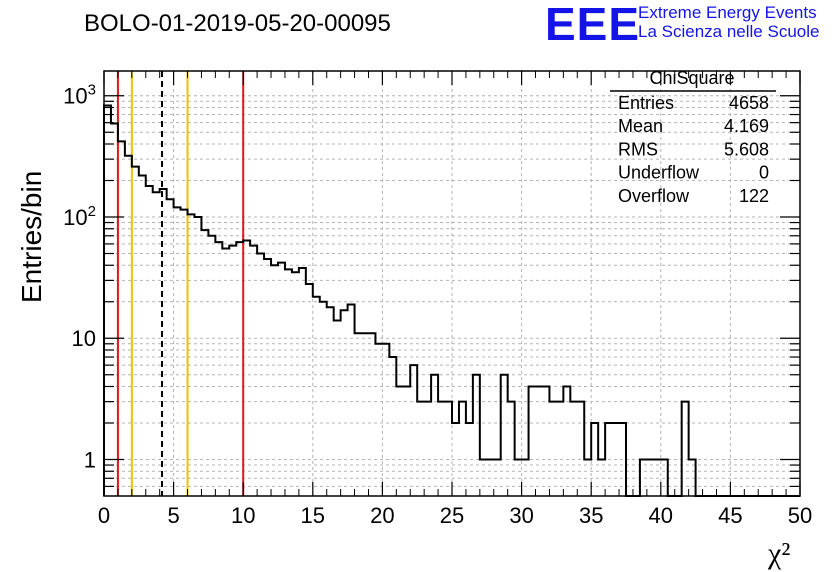 This screenshot has width=836, height=572. Describe the element at coordinates (90, 460) in the screenshot. I see `y-tick-label: 1` at that location.